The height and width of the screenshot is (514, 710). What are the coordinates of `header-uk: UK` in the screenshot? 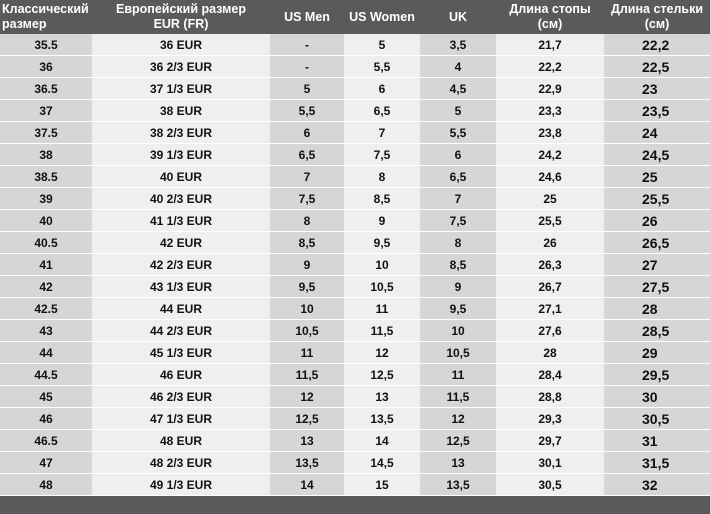 It's located at (458, 17).